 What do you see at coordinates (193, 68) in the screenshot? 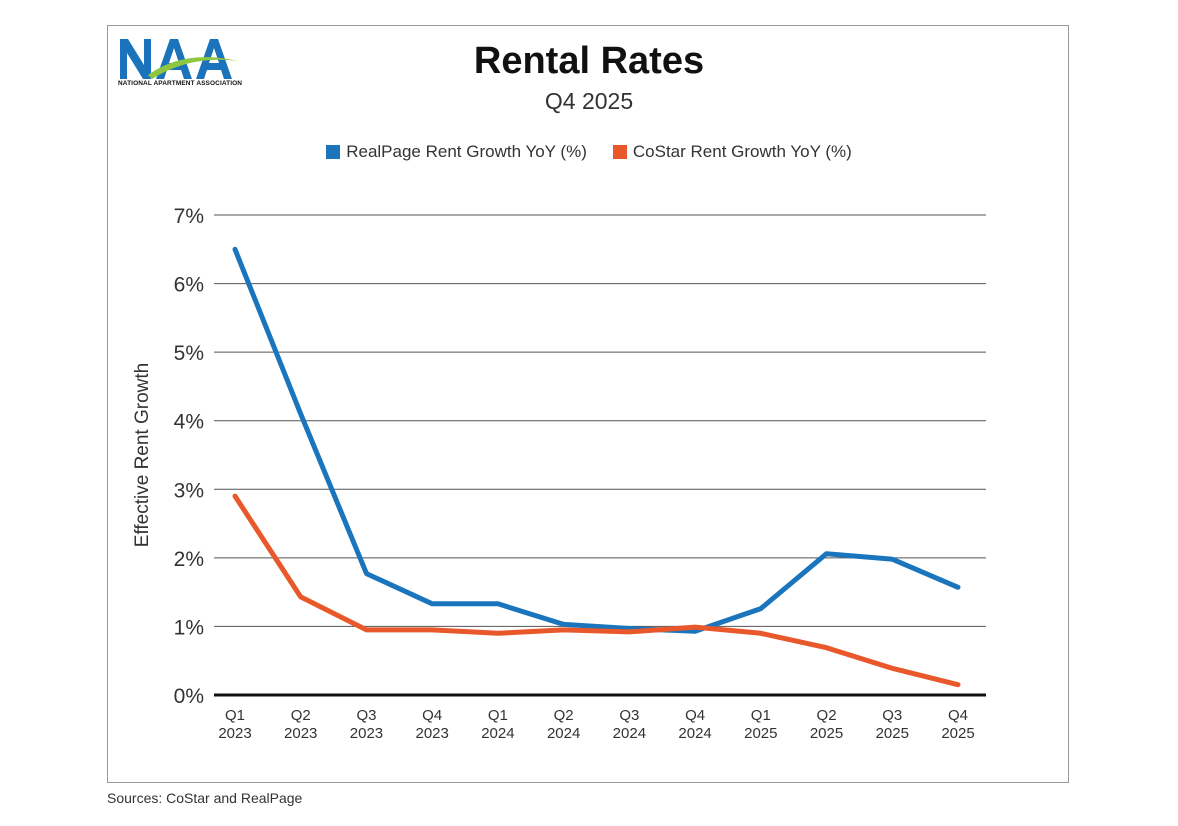
I see `logo-swoosh` at bounding box center [193, 68].